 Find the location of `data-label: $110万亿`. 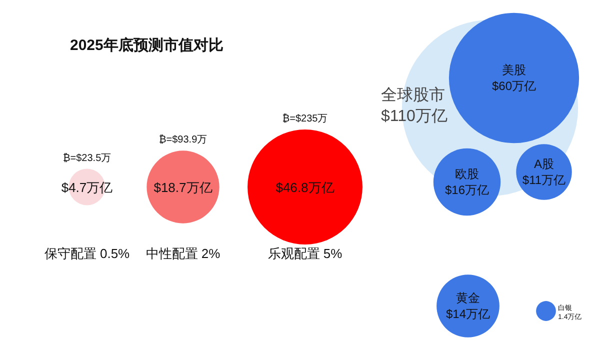

data-label: $110万亿 is located at coordinates (414, 116).